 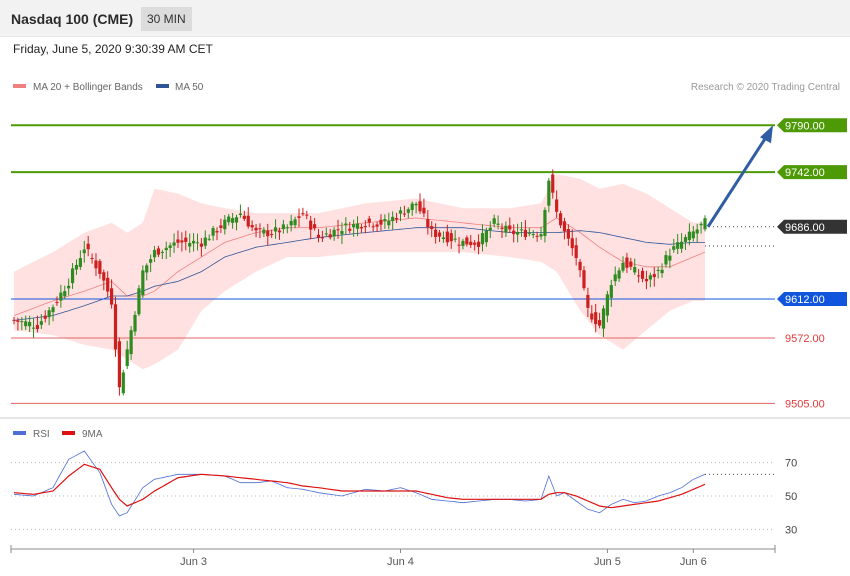 I want to click on timeframe-button: 30 MIN, so click(x=166, y=19).